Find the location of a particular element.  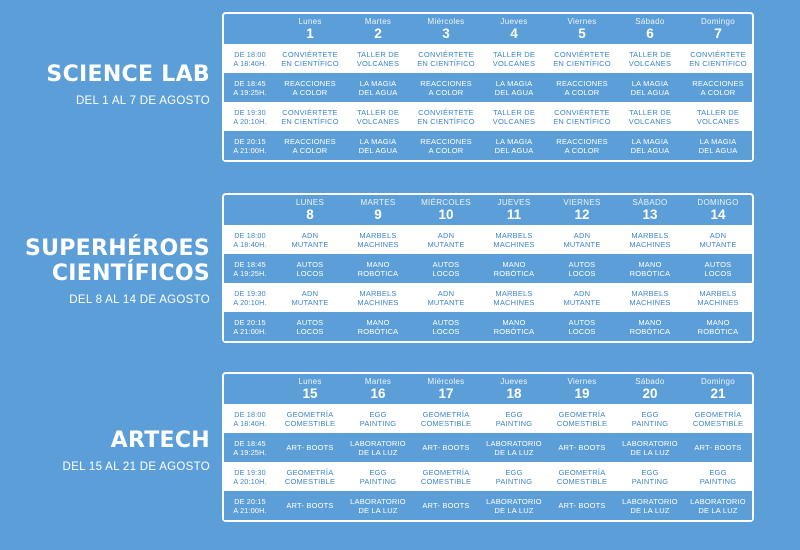

day-date: 16 is located at coordinates (378, 393).